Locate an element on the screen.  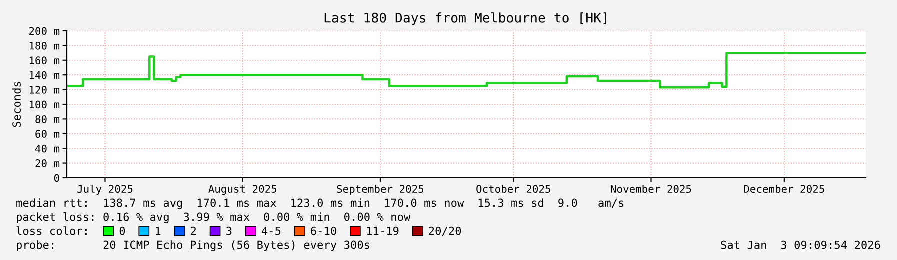
y-tick-label: 40 m is located at coordinates (47, 148).